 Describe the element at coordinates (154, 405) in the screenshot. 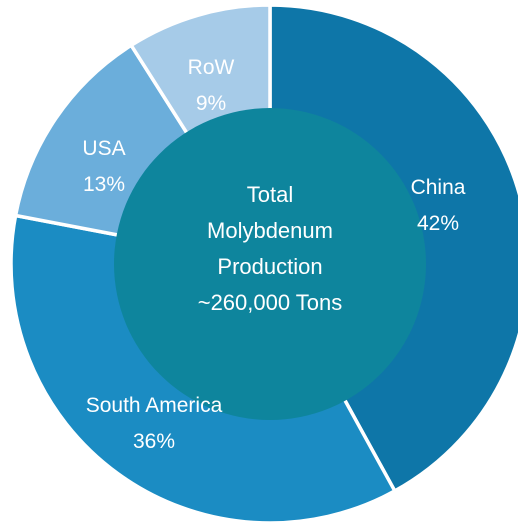

I see `south-america-category-label: South America` at that location.